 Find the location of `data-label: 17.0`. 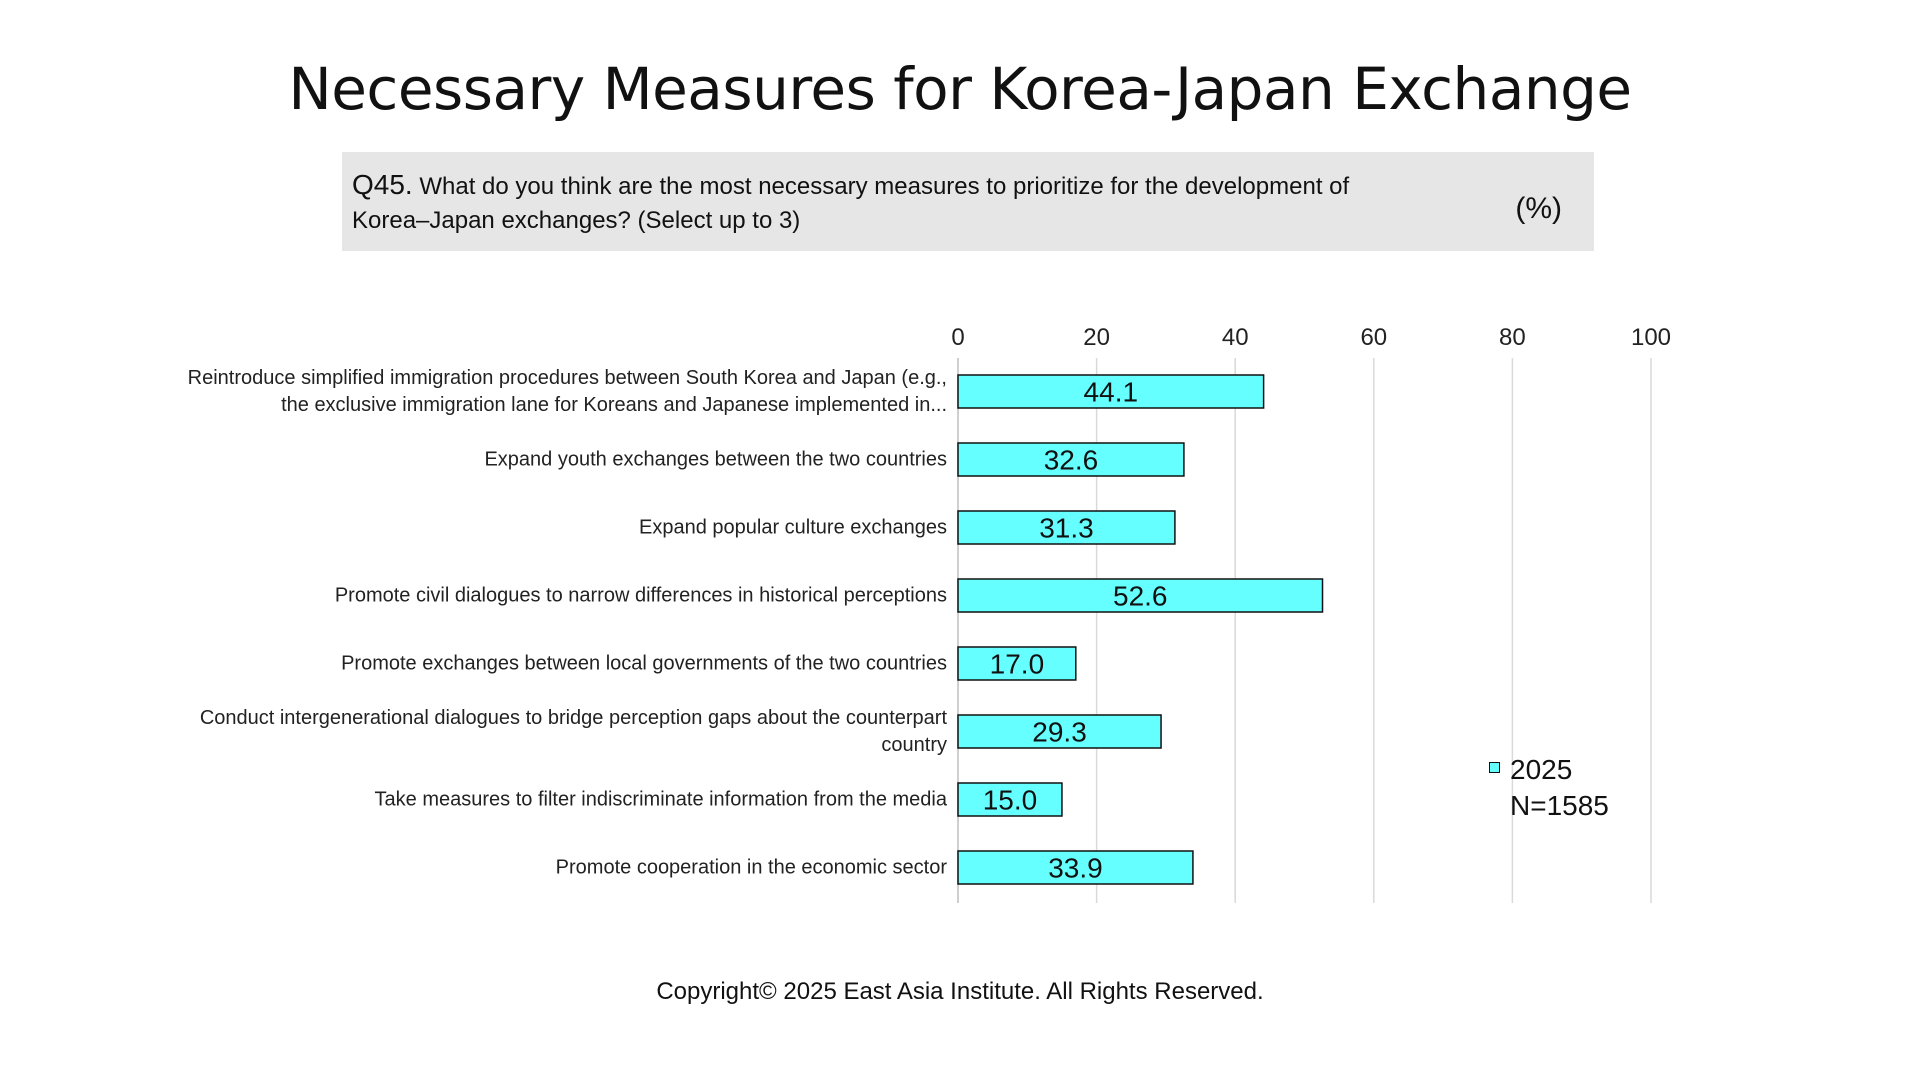

data-label: 17.0 is located at coordinates (1017, 664).